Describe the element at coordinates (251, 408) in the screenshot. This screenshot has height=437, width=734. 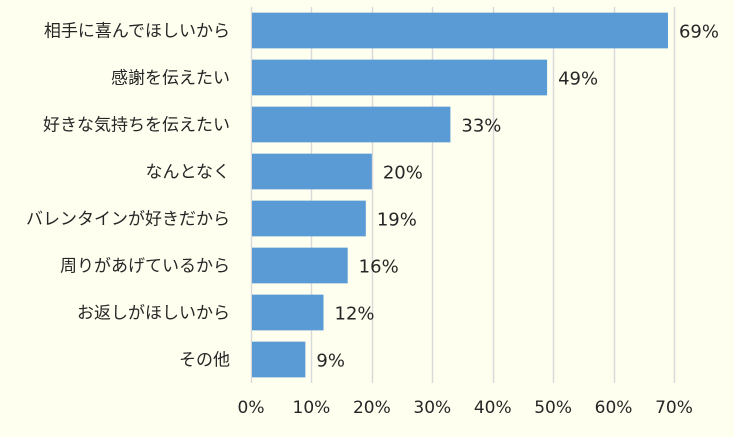
I see `x-tick-label: 0%` at that location.